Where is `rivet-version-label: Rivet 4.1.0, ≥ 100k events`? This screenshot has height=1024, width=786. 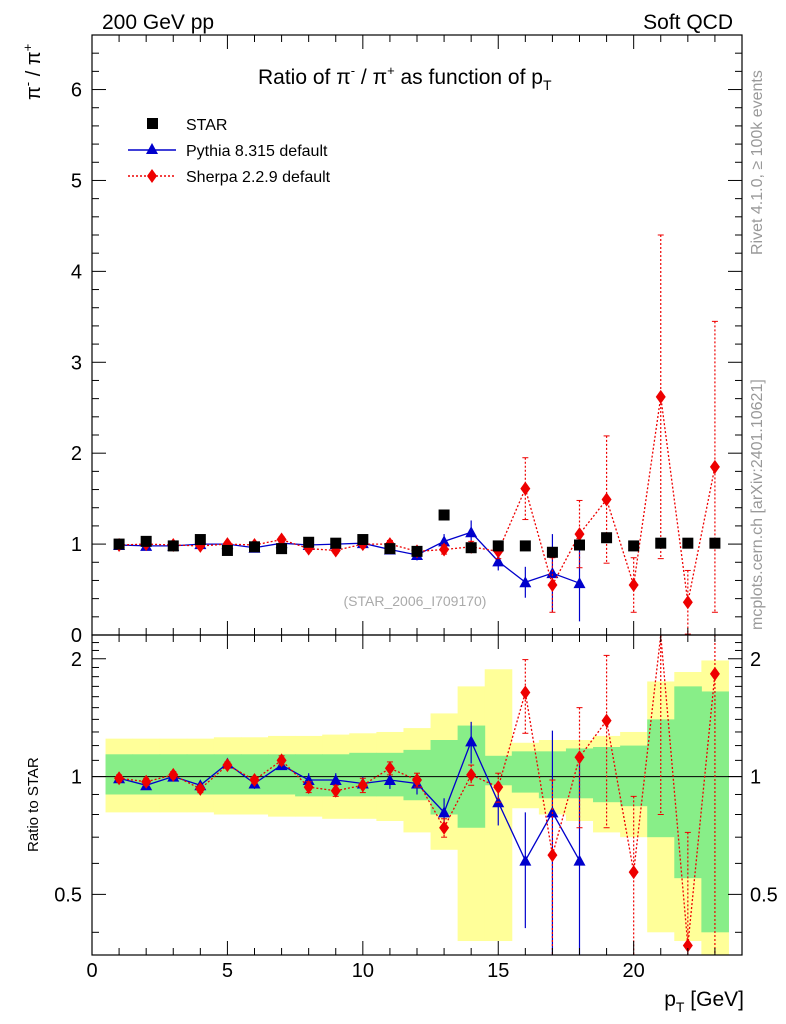
rivet-version-label: Rivet 4.1.0, ≥ 100k events is located at coordinates (757, 162).